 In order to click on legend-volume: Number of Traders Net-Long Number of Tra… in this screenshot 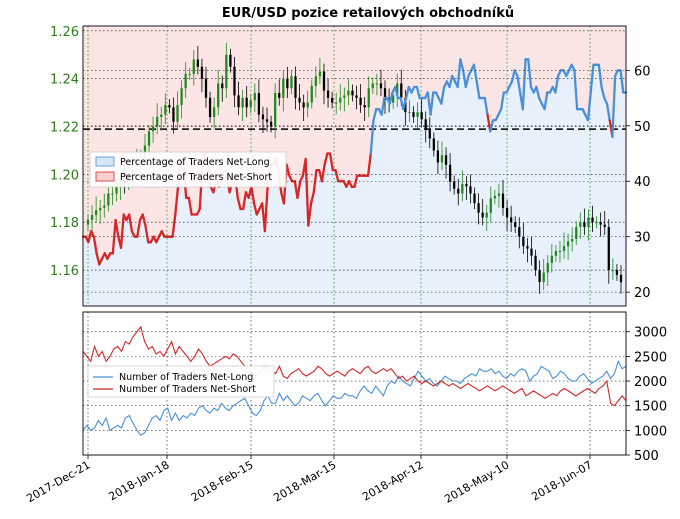, I will do `click(181, 381)`.